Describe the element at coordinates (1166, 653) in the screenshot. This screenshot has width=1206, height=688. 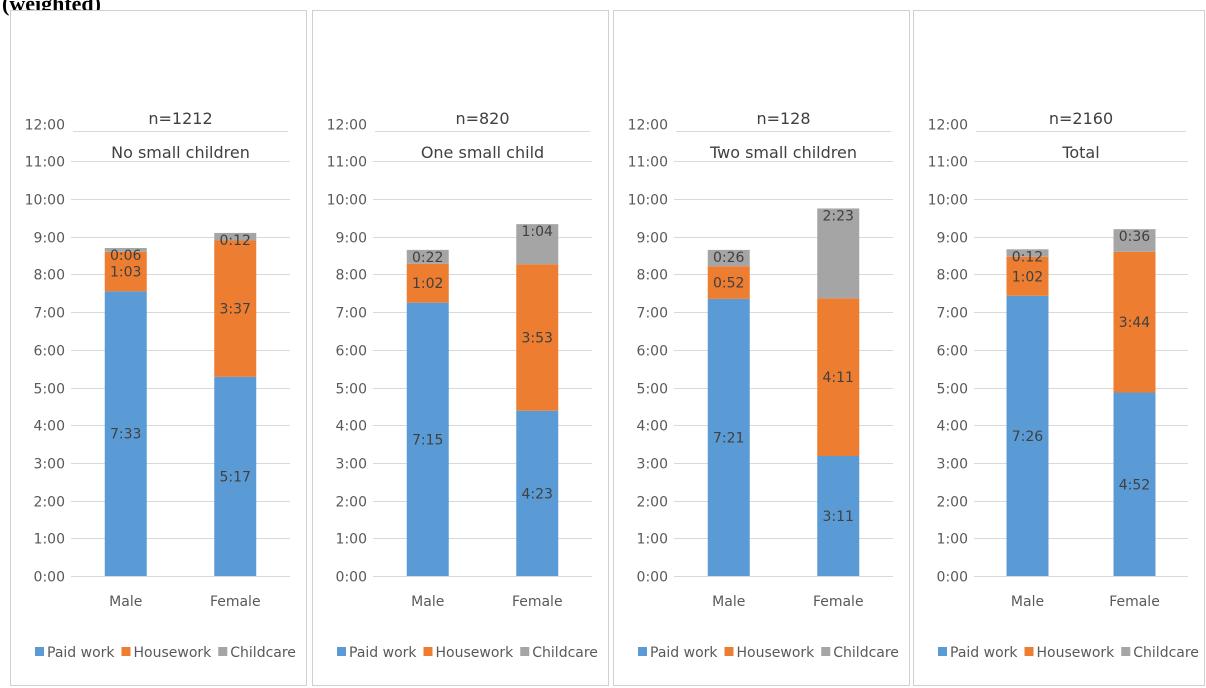
I see `legend-label-childcare: Childcare` at that location.